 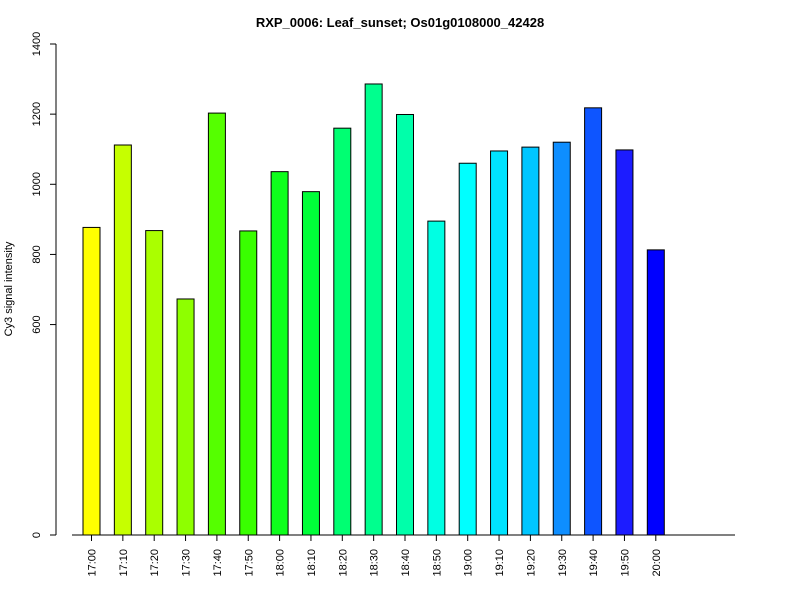 What do you see at coordinates (312, 563) in the screenshot?
I see `x-tick-label: 18:10` at bounding box center [312, 563].